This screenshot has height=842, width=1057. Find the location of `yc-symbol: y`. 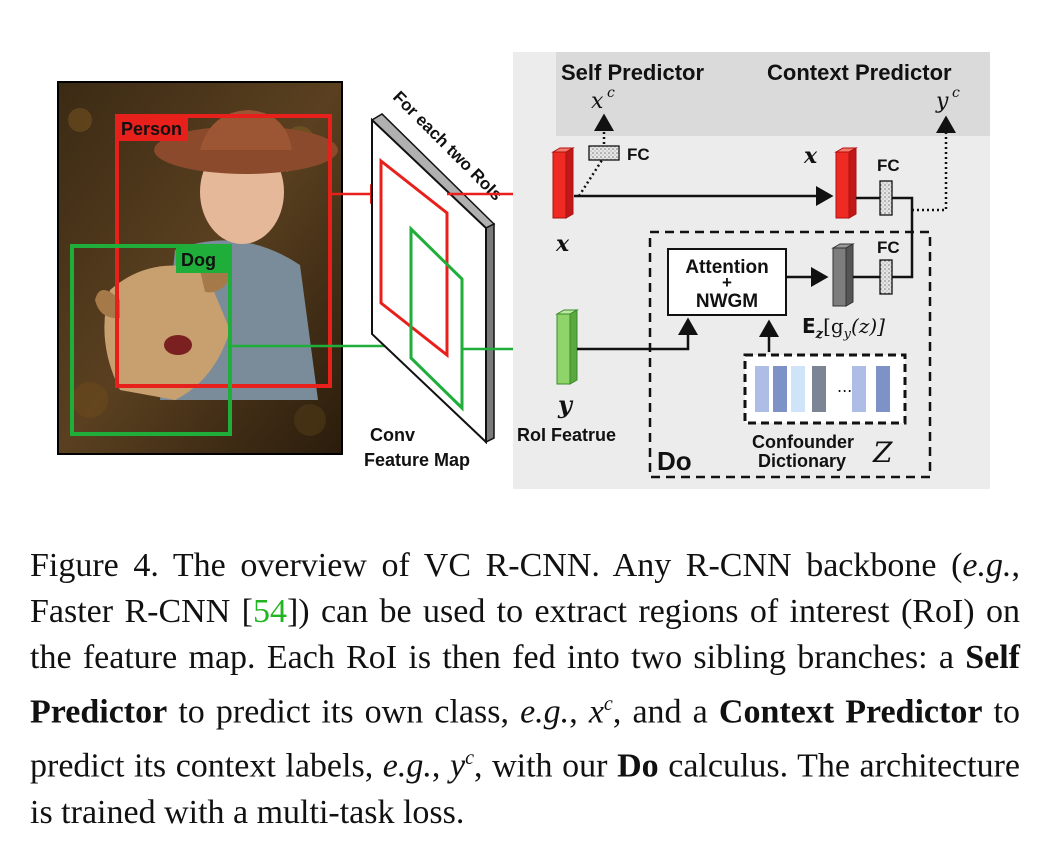

yc-symbol: y is located at coordinates (942, 101).